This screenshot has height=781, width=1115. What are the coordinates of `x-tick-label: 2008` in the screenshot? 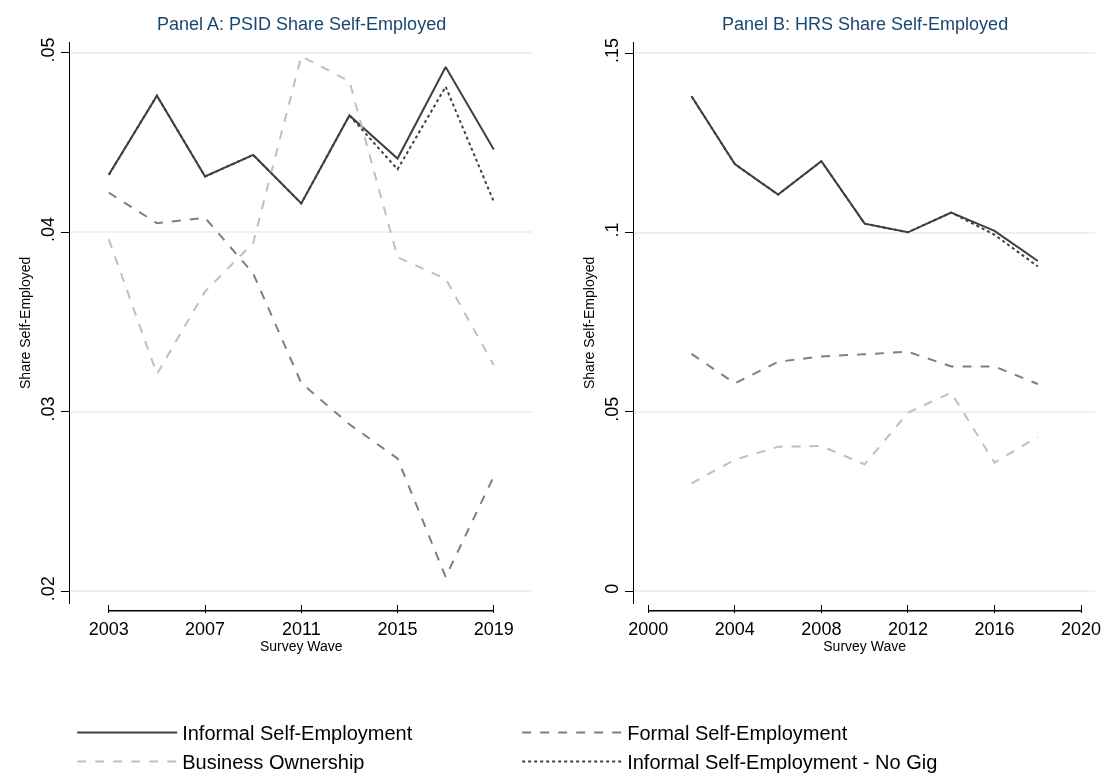 It's located at (821, 628).